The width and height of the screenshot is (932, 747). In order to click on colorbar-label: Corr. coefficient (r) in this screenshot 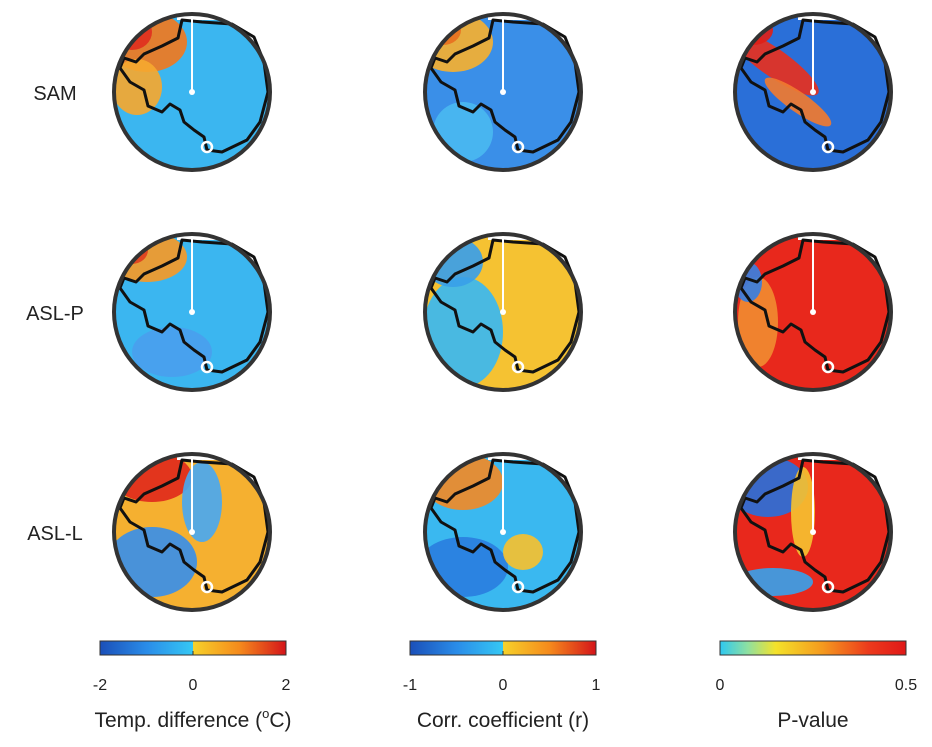, I will do `click(503, 720)`.